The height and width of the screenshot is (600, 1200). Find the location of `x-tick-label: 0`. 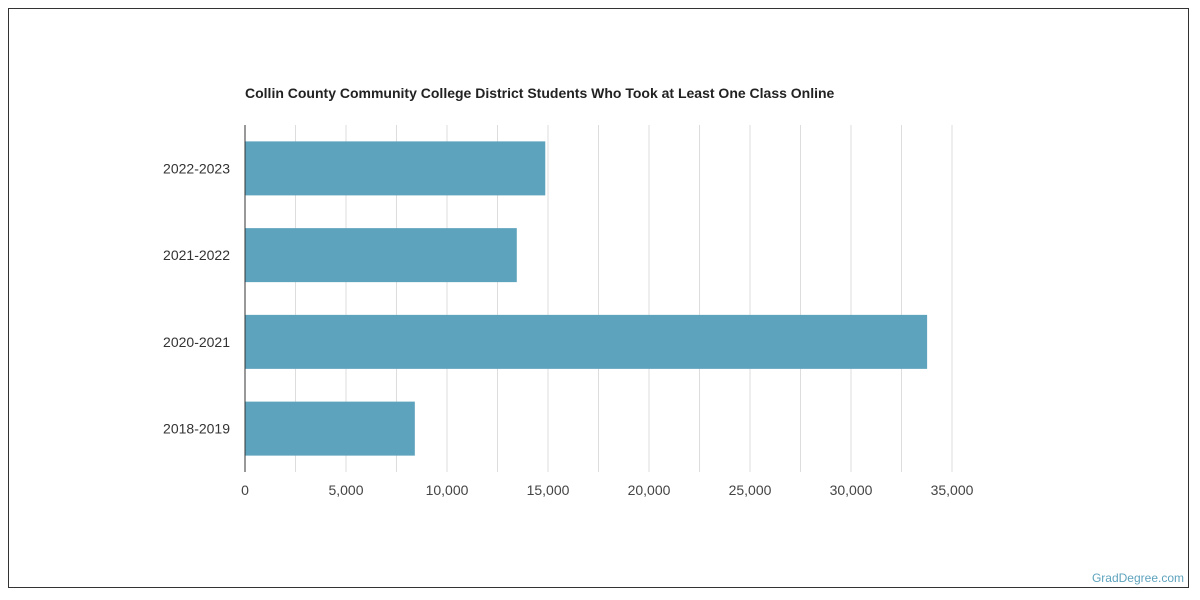

x-tick-label: 0 is located at coordinates (245, 490).